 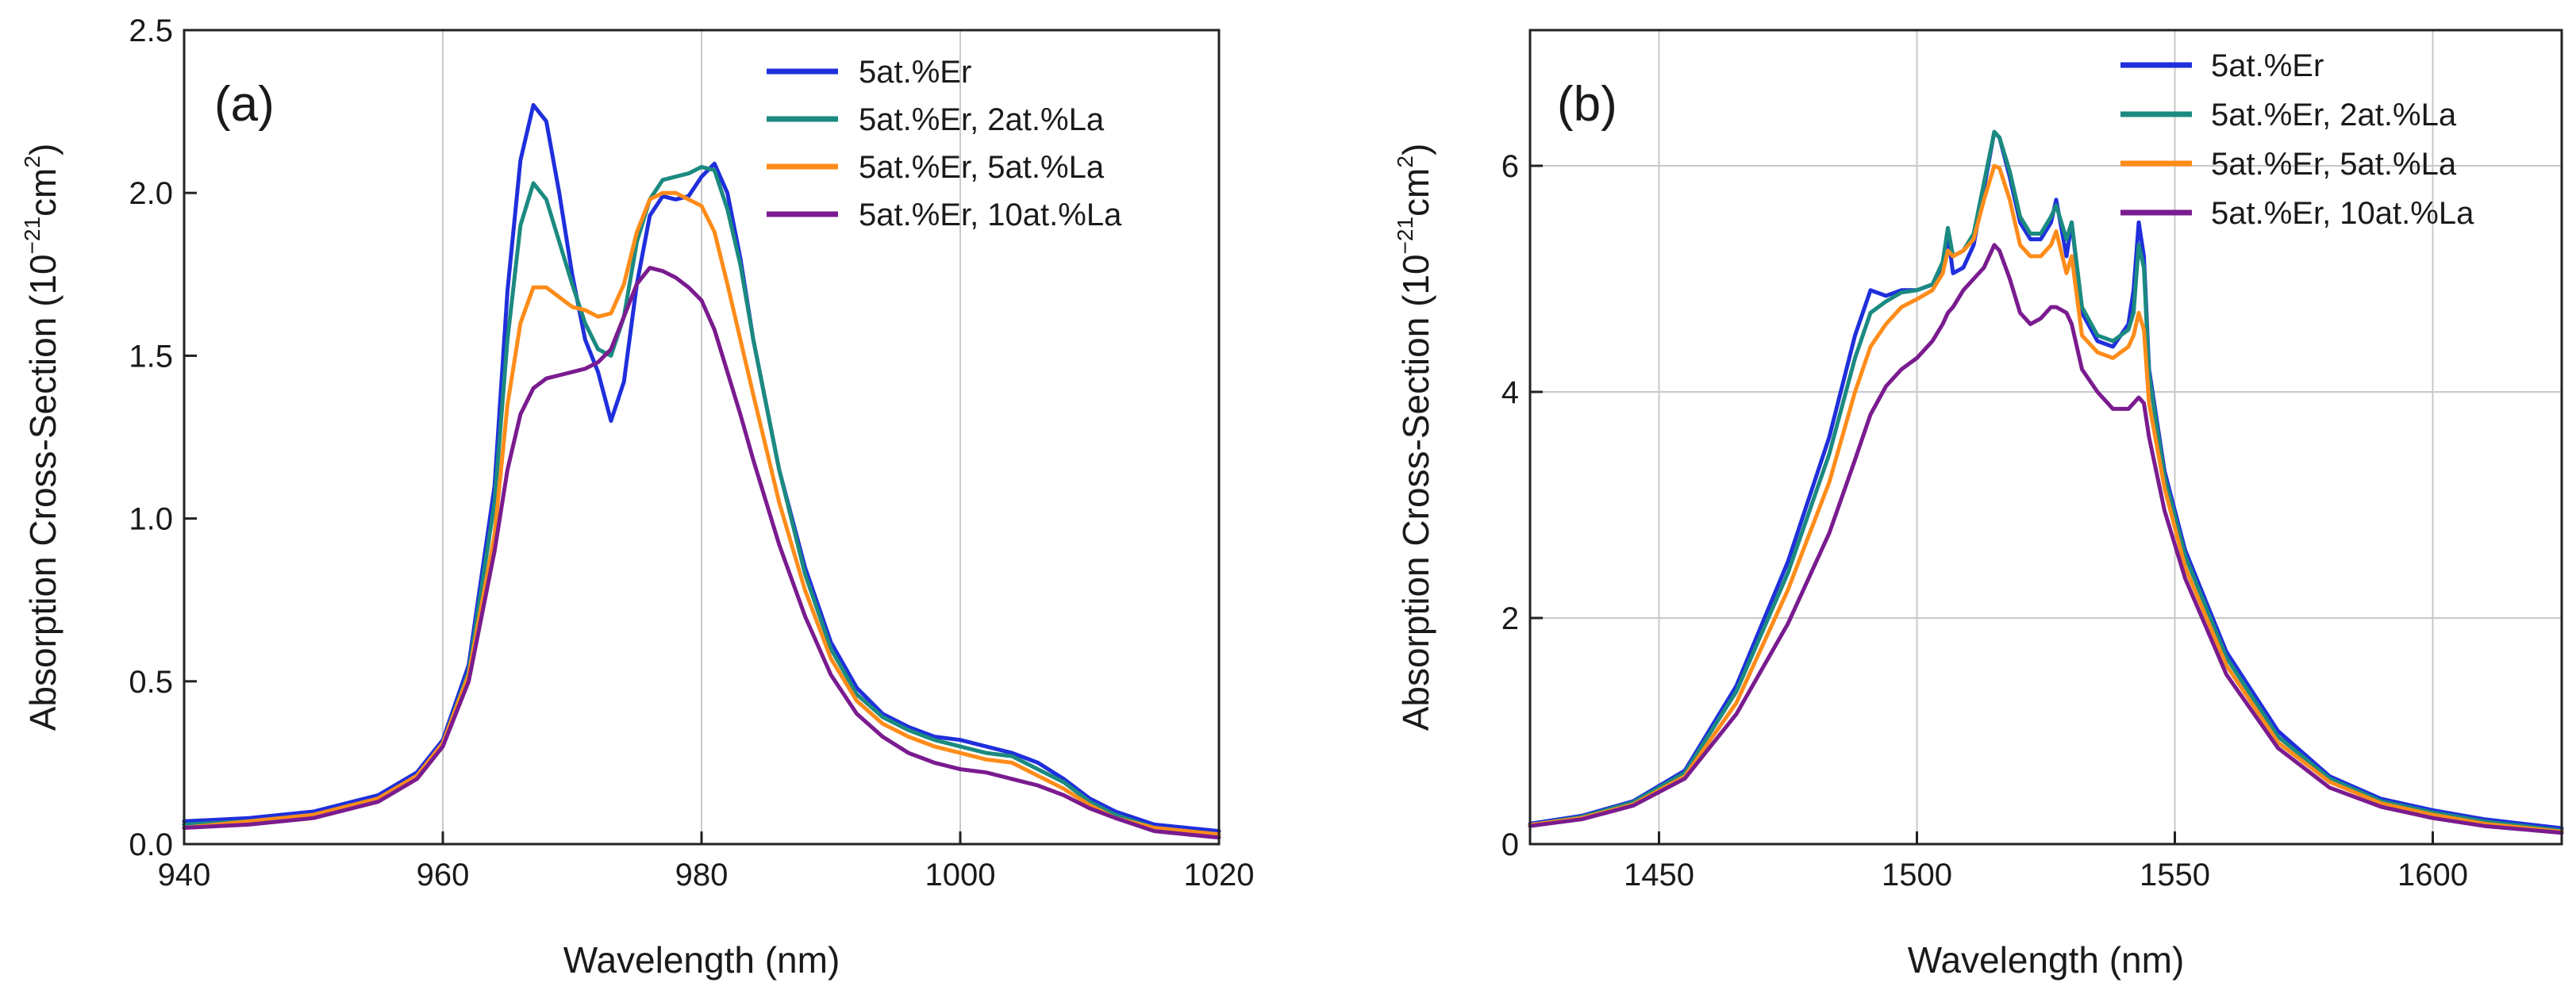 What do you see at coordinates (151, 30) in the screenshot?
I see `y-tick-label-a-5: 2.5` at bounding box center [151, 30].